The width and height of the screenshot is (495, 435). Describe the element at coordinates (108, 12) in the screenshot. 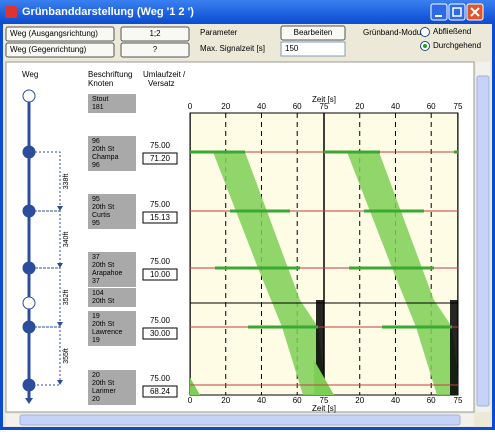

I see `window-title: Grünbanddarstellung (Weg '1 2 ')` at that location.